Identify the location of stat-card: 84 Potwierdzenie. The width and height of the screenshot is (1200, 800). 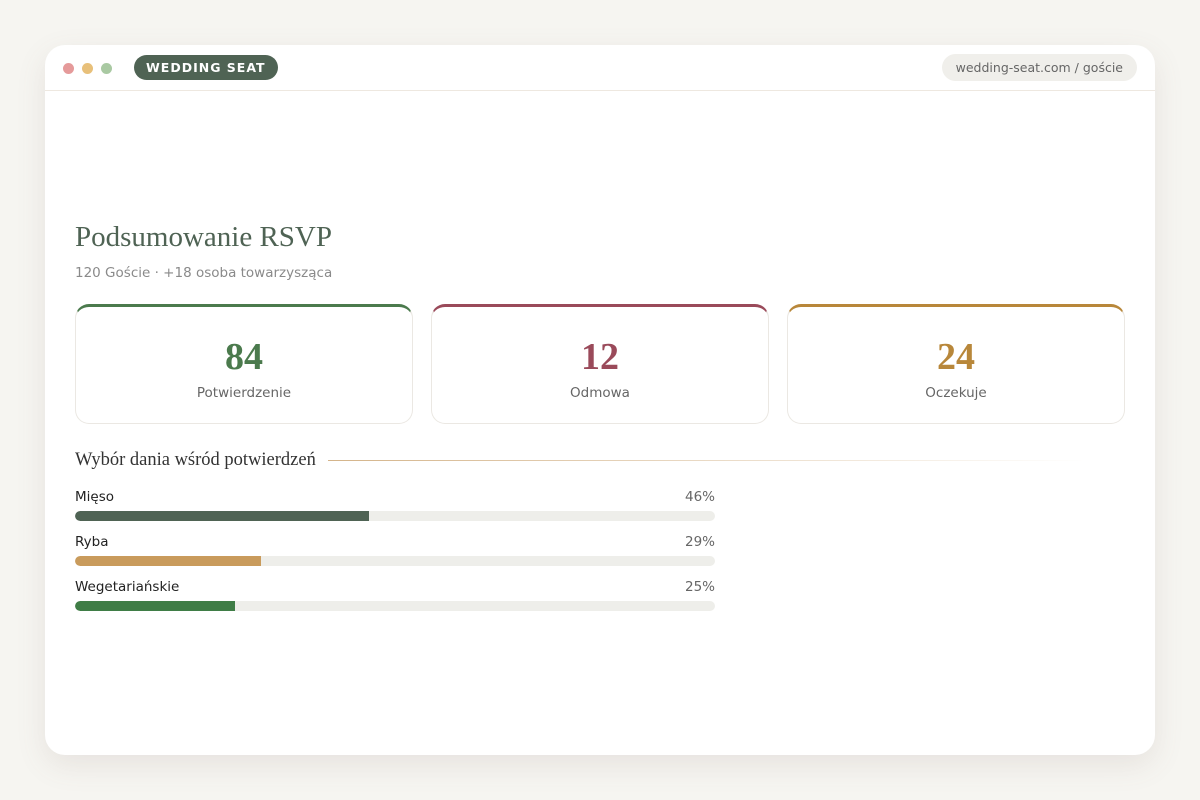
(244, 364).